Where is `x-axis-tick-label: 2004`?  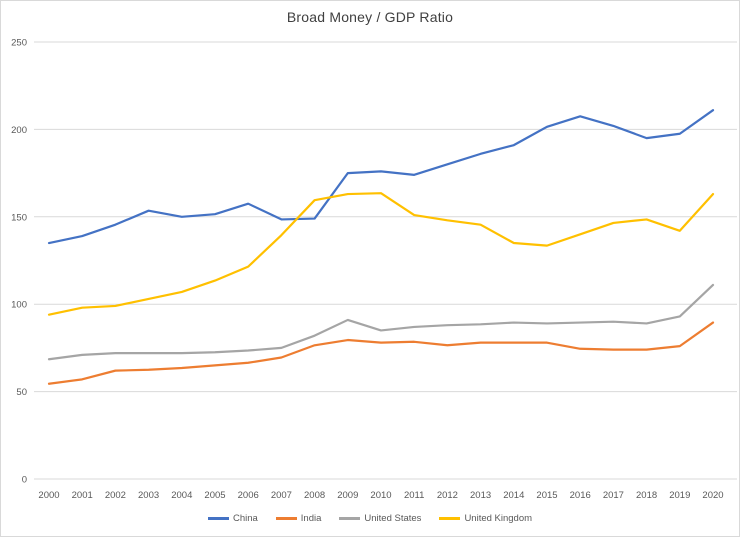 x-axis-tick-label: 2004 is located at coordinates (181, 495).